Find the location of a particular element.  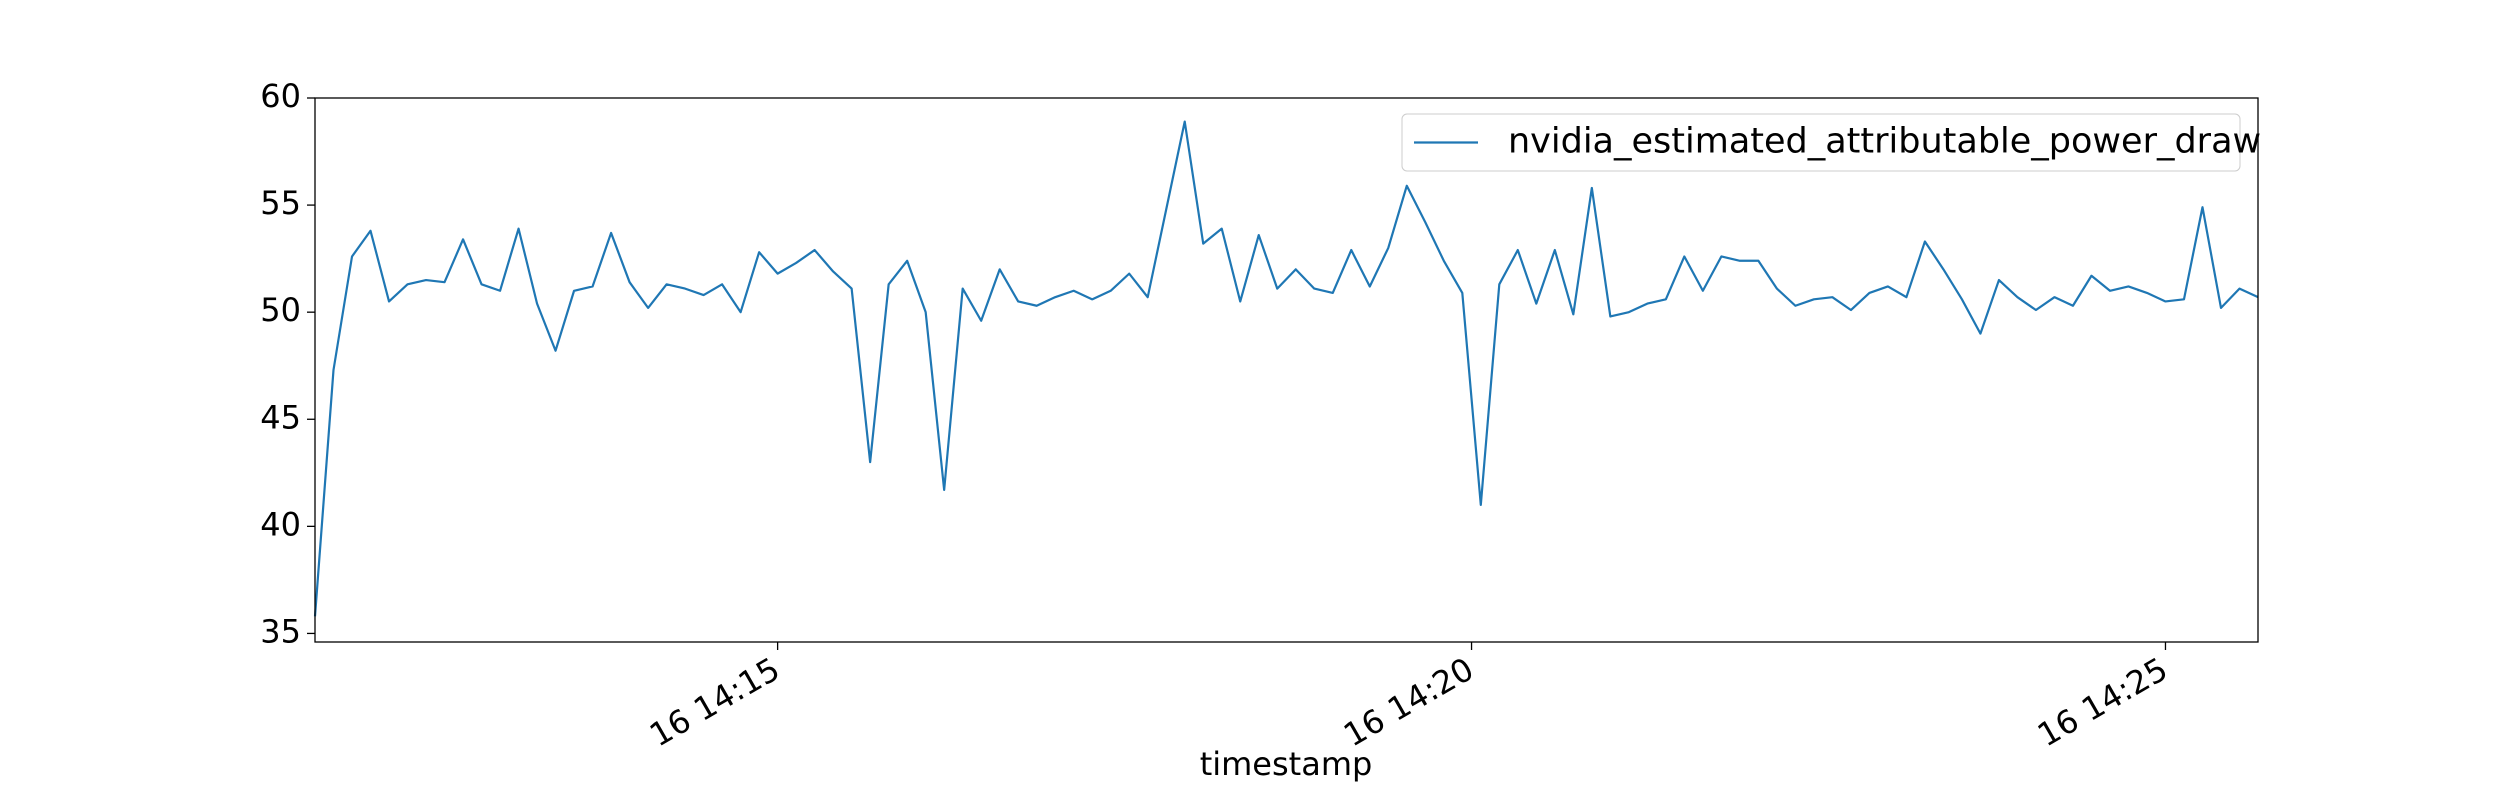

y-tick-label: 45 is located at coordinates (280, 417).